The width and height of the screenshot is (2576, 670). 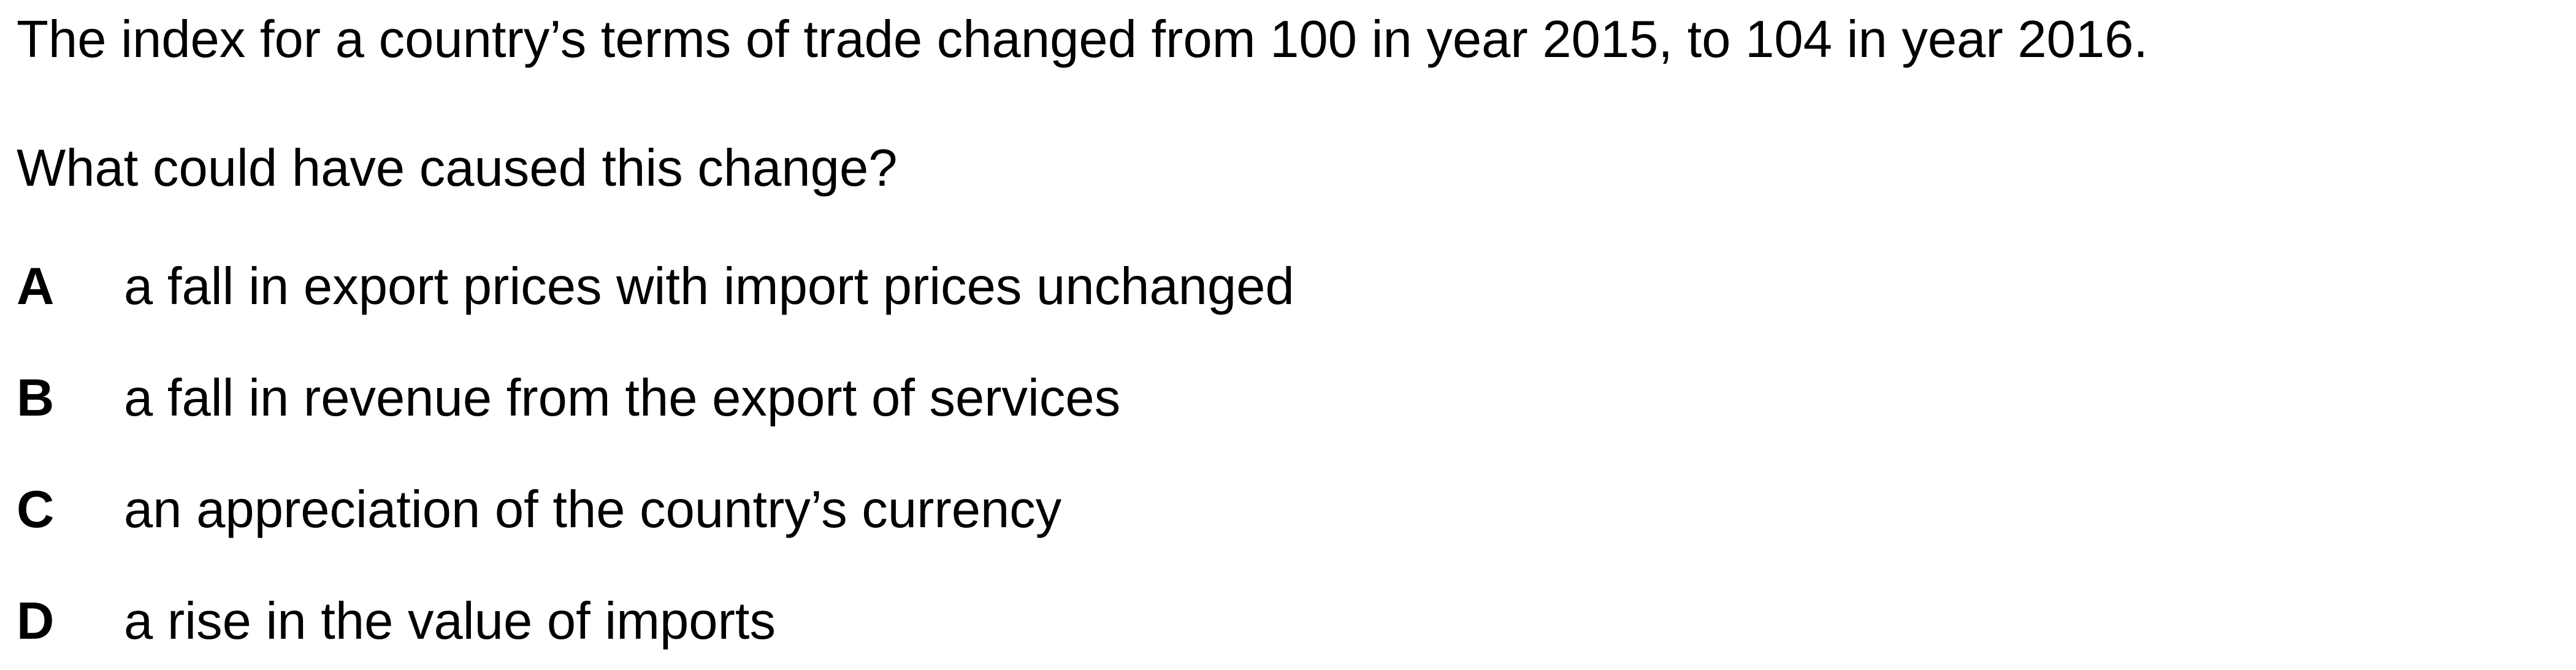 I want to click on option-letter: C, so click(x=36, y=510).